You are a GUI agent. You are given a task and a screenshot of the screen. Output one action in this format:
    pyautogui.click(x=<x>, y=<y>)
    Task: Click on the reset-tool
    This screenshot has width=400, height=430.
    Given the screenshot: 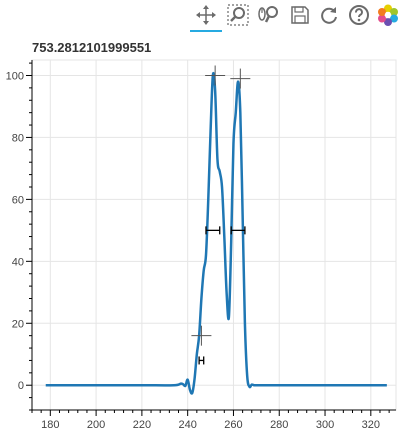 What is the action you would take?
    pyautogui.click(x=329, y=15)
    